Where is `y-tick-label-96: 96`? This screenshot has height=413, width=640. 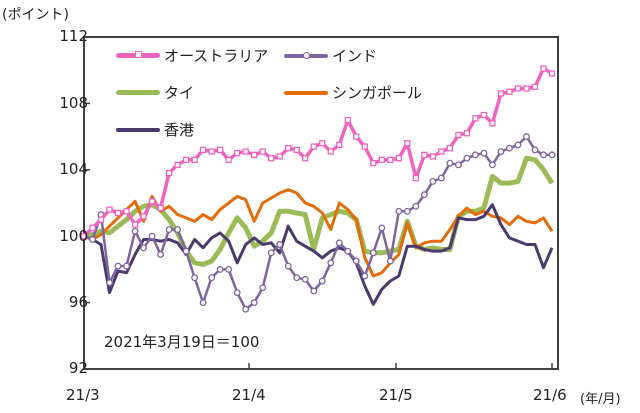
y-tick-label-96: 96 is located at coordinates (78, 302).